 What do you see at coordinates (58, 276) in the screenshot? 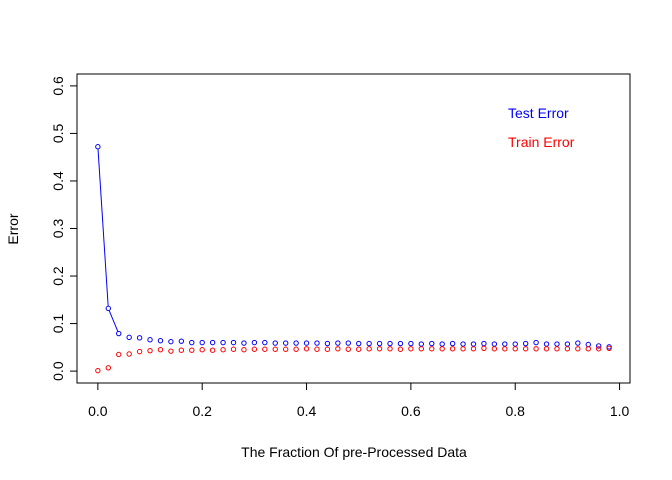
I see `y-tick-label: 0.2` at bounding box center [58, 276].